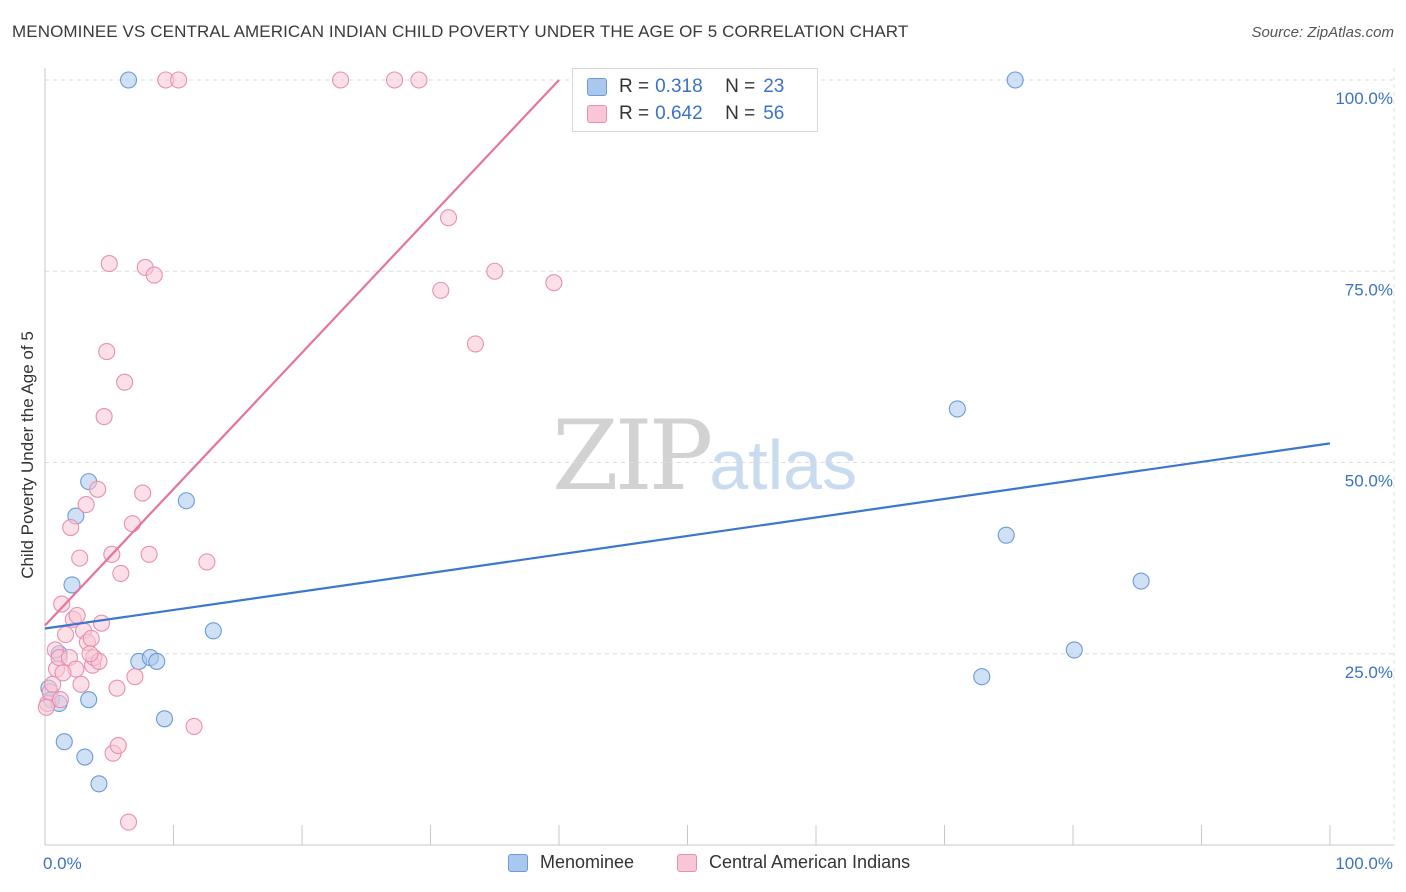 The image size is (1406, 892). I want to click on x-tick-label: 100.0%, so click(1364, 863).